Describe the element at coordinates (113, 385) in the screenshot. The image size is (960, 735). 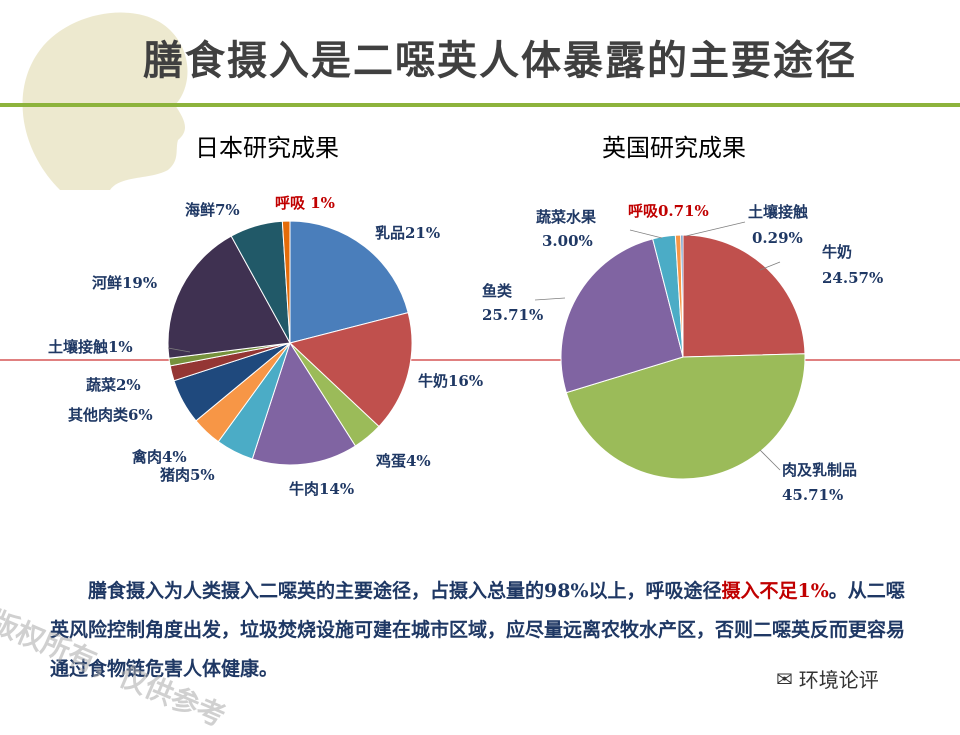
I see `japan-label-7: 蔬菜2%` at that location.